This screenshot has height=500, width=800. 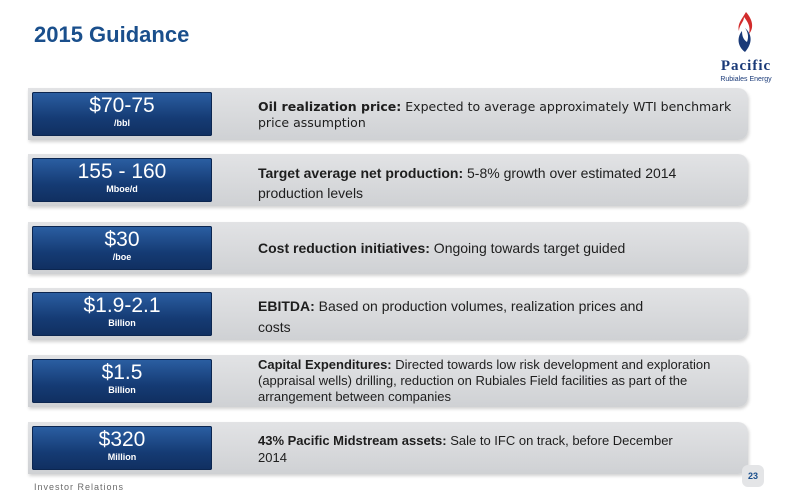 What do you see at coordinates (344, 248) in the screenshot?
I see `row-label: Cost reduction initiatives:` at bounding box center [344, 248].